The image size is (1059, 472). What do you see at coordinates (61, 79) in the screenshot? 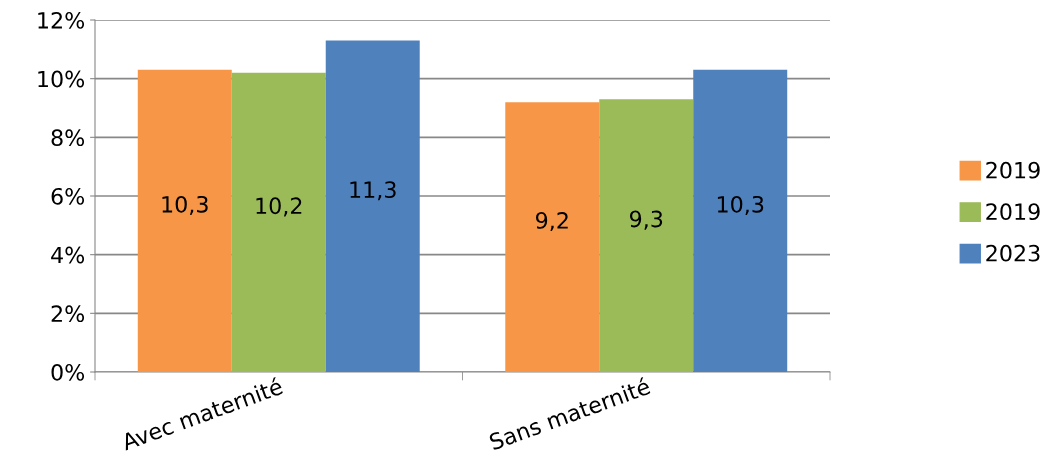
I see `y-tick-label: 10%` at bounding box center [61, 79].